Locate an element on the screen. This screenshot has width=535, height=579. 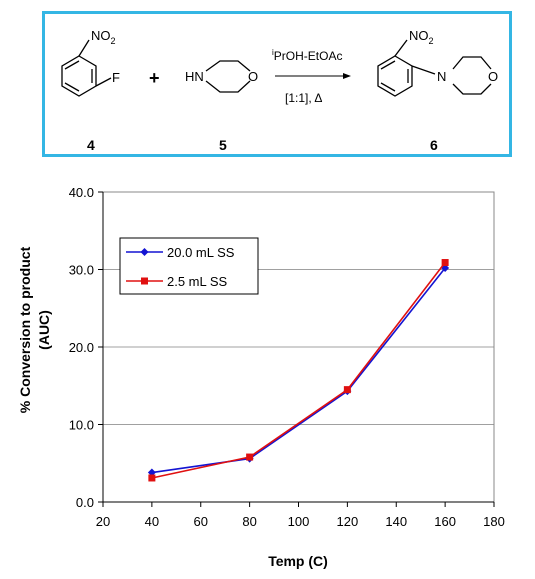
x-tick-label: 80 is located at coordinates (249, 521).